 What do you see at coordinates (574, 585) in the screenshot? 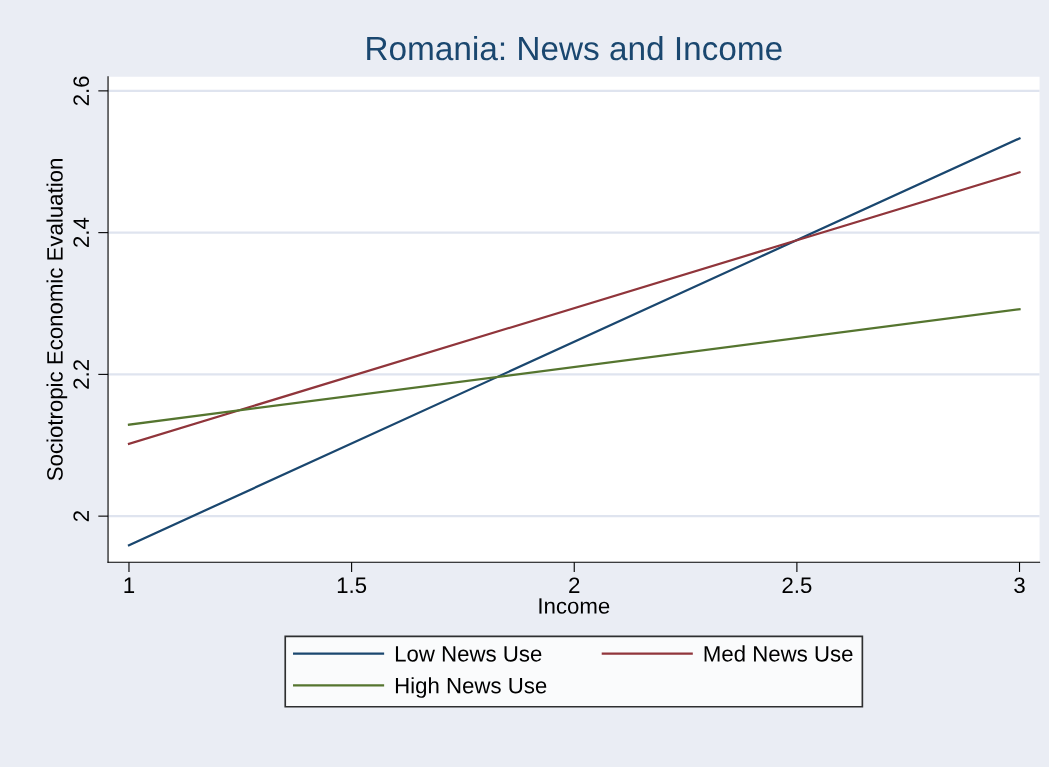
I see `x-tick-label: 2` at bounding box center [574, 585].